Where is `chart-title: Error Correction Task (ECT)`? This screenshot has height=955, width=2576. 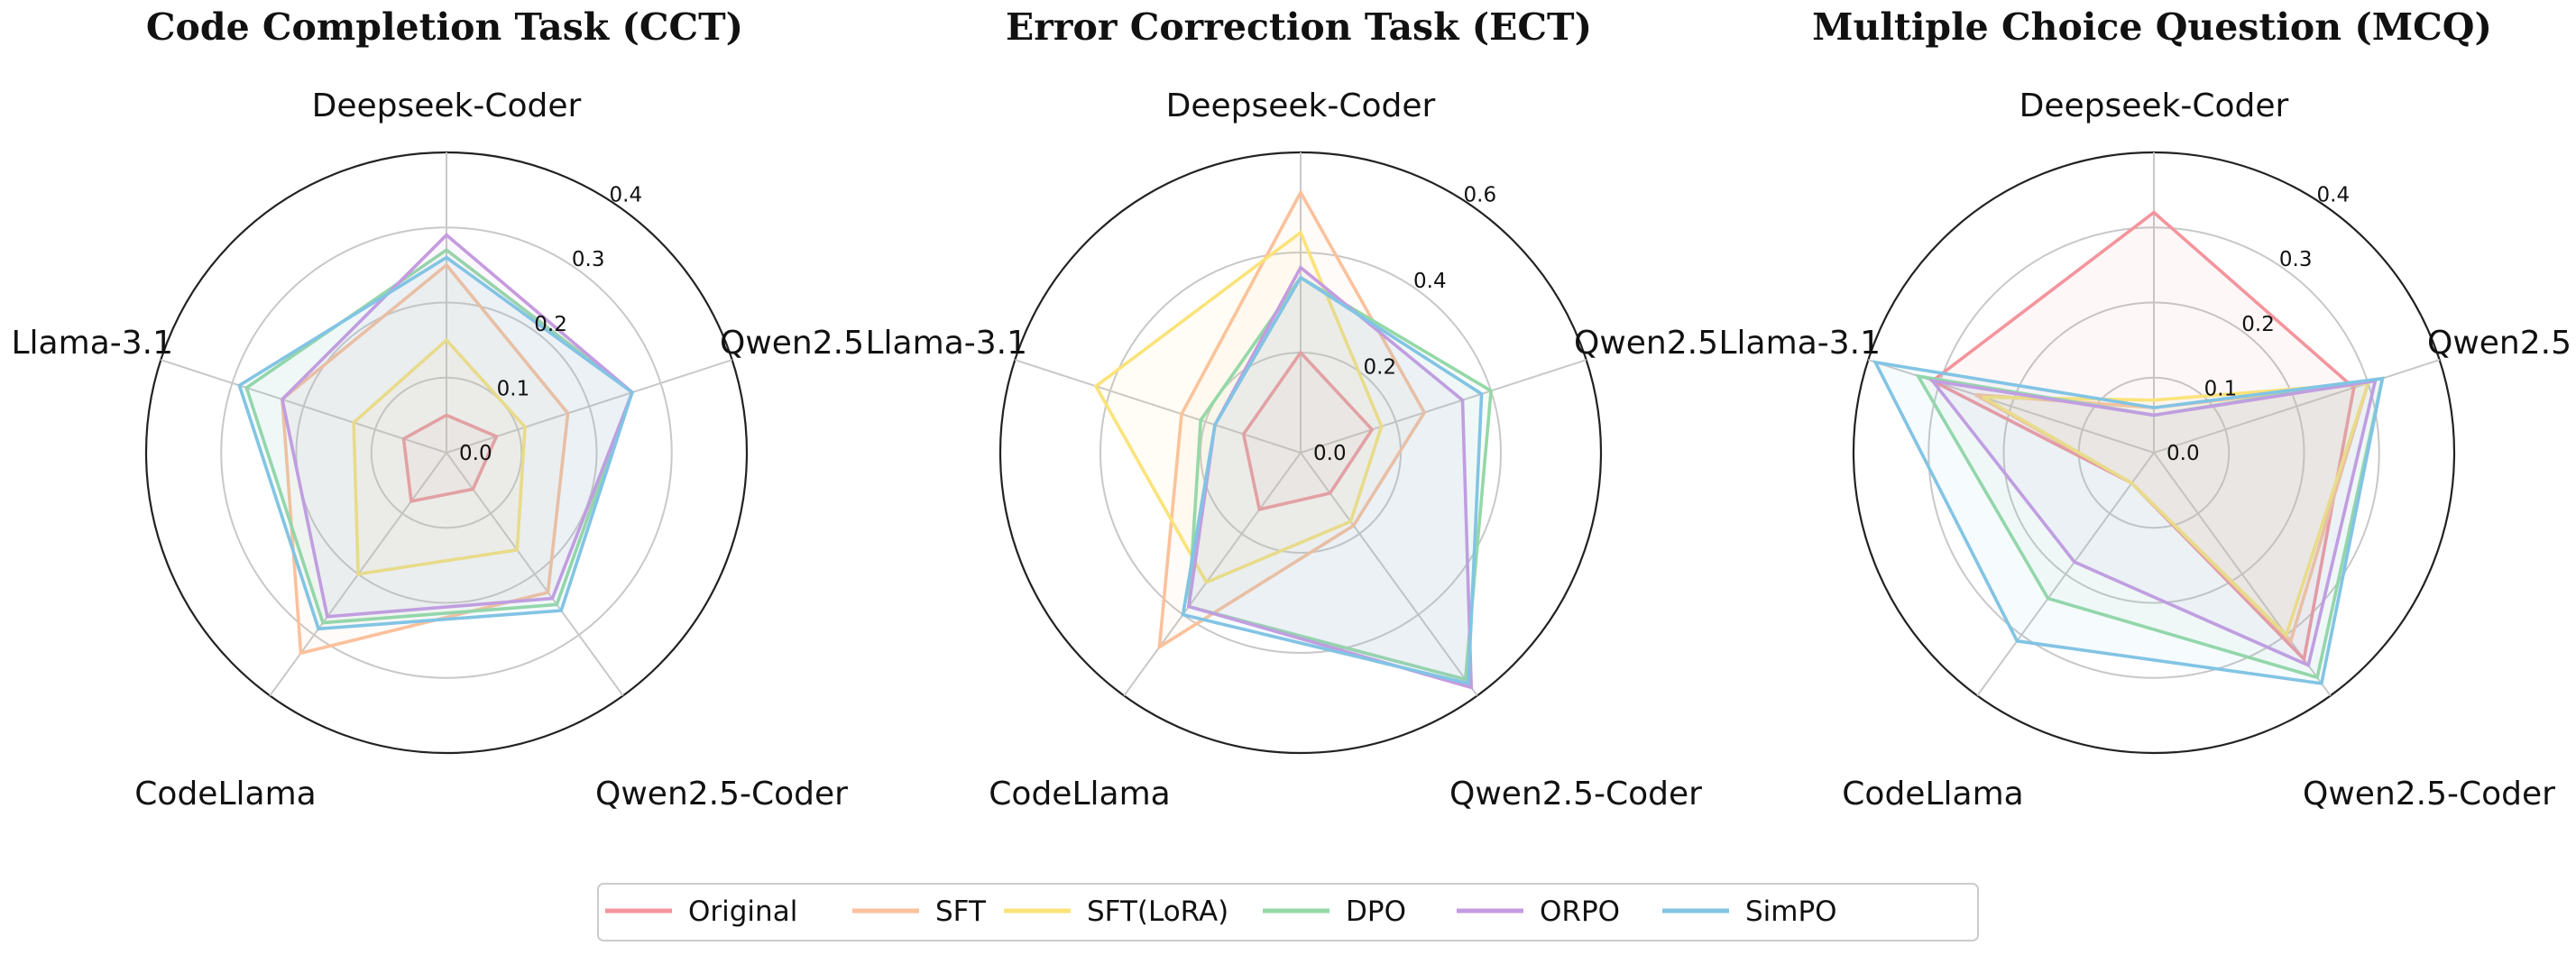
chart-title: Error Correction Task (ECT) is located at coordinates (1299, 27).